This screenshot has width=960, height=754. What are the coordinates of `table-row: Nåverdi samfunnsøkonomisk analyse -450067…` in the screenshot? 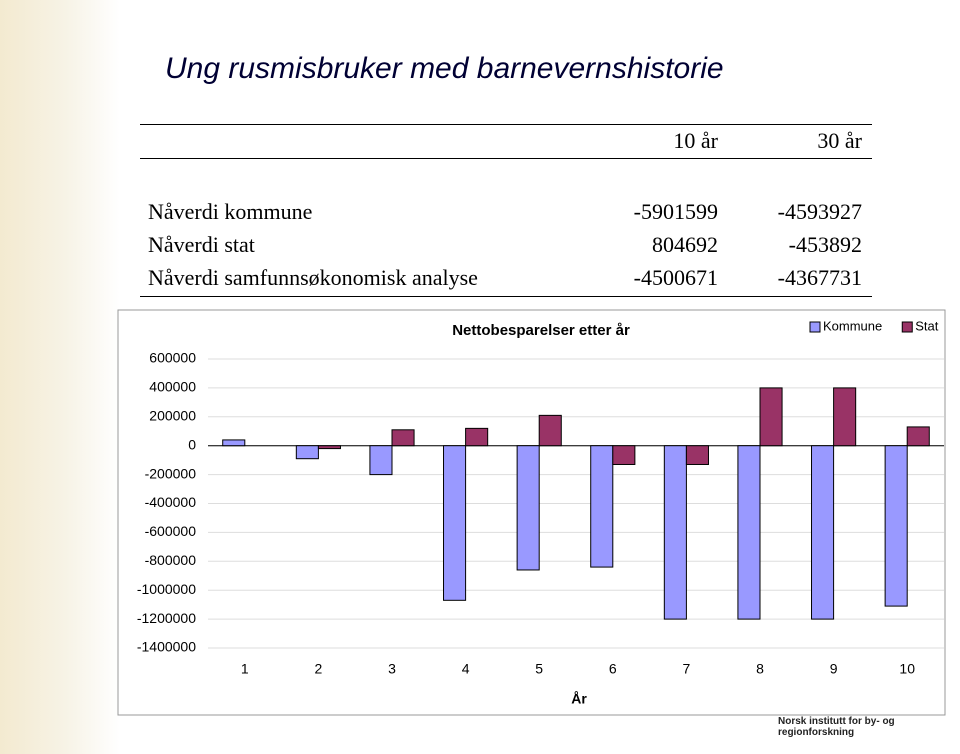 It's located at (506, 279).